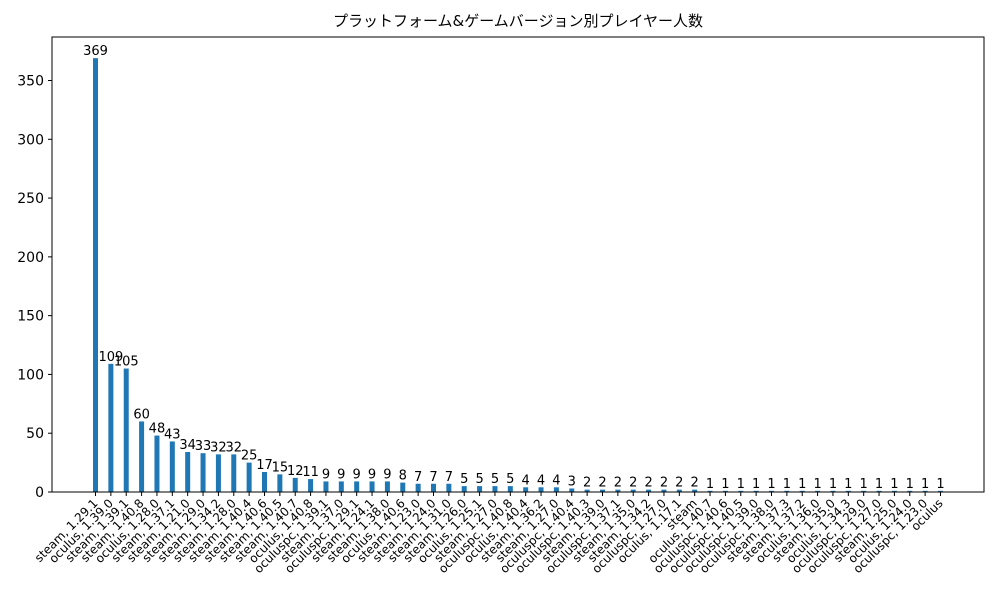 The width and height of the screenshot is (1000, 600). What do you see at coordinates (30, 258) in the screenshot?
I see `y-tick-label: 200` at bounding box center [30, 258].